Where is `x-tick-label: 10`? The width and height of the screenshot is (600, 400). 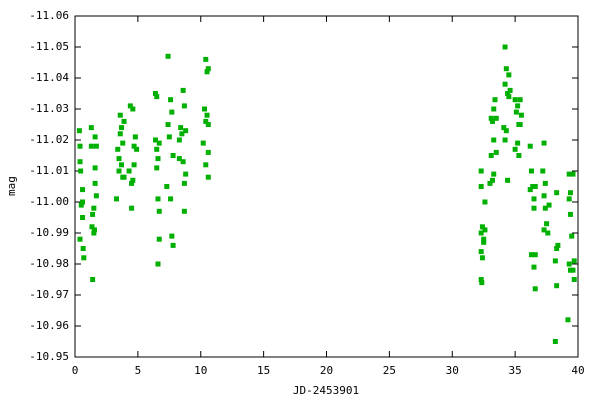 x-tick-label: 10 is located at coordinates (200, 370).